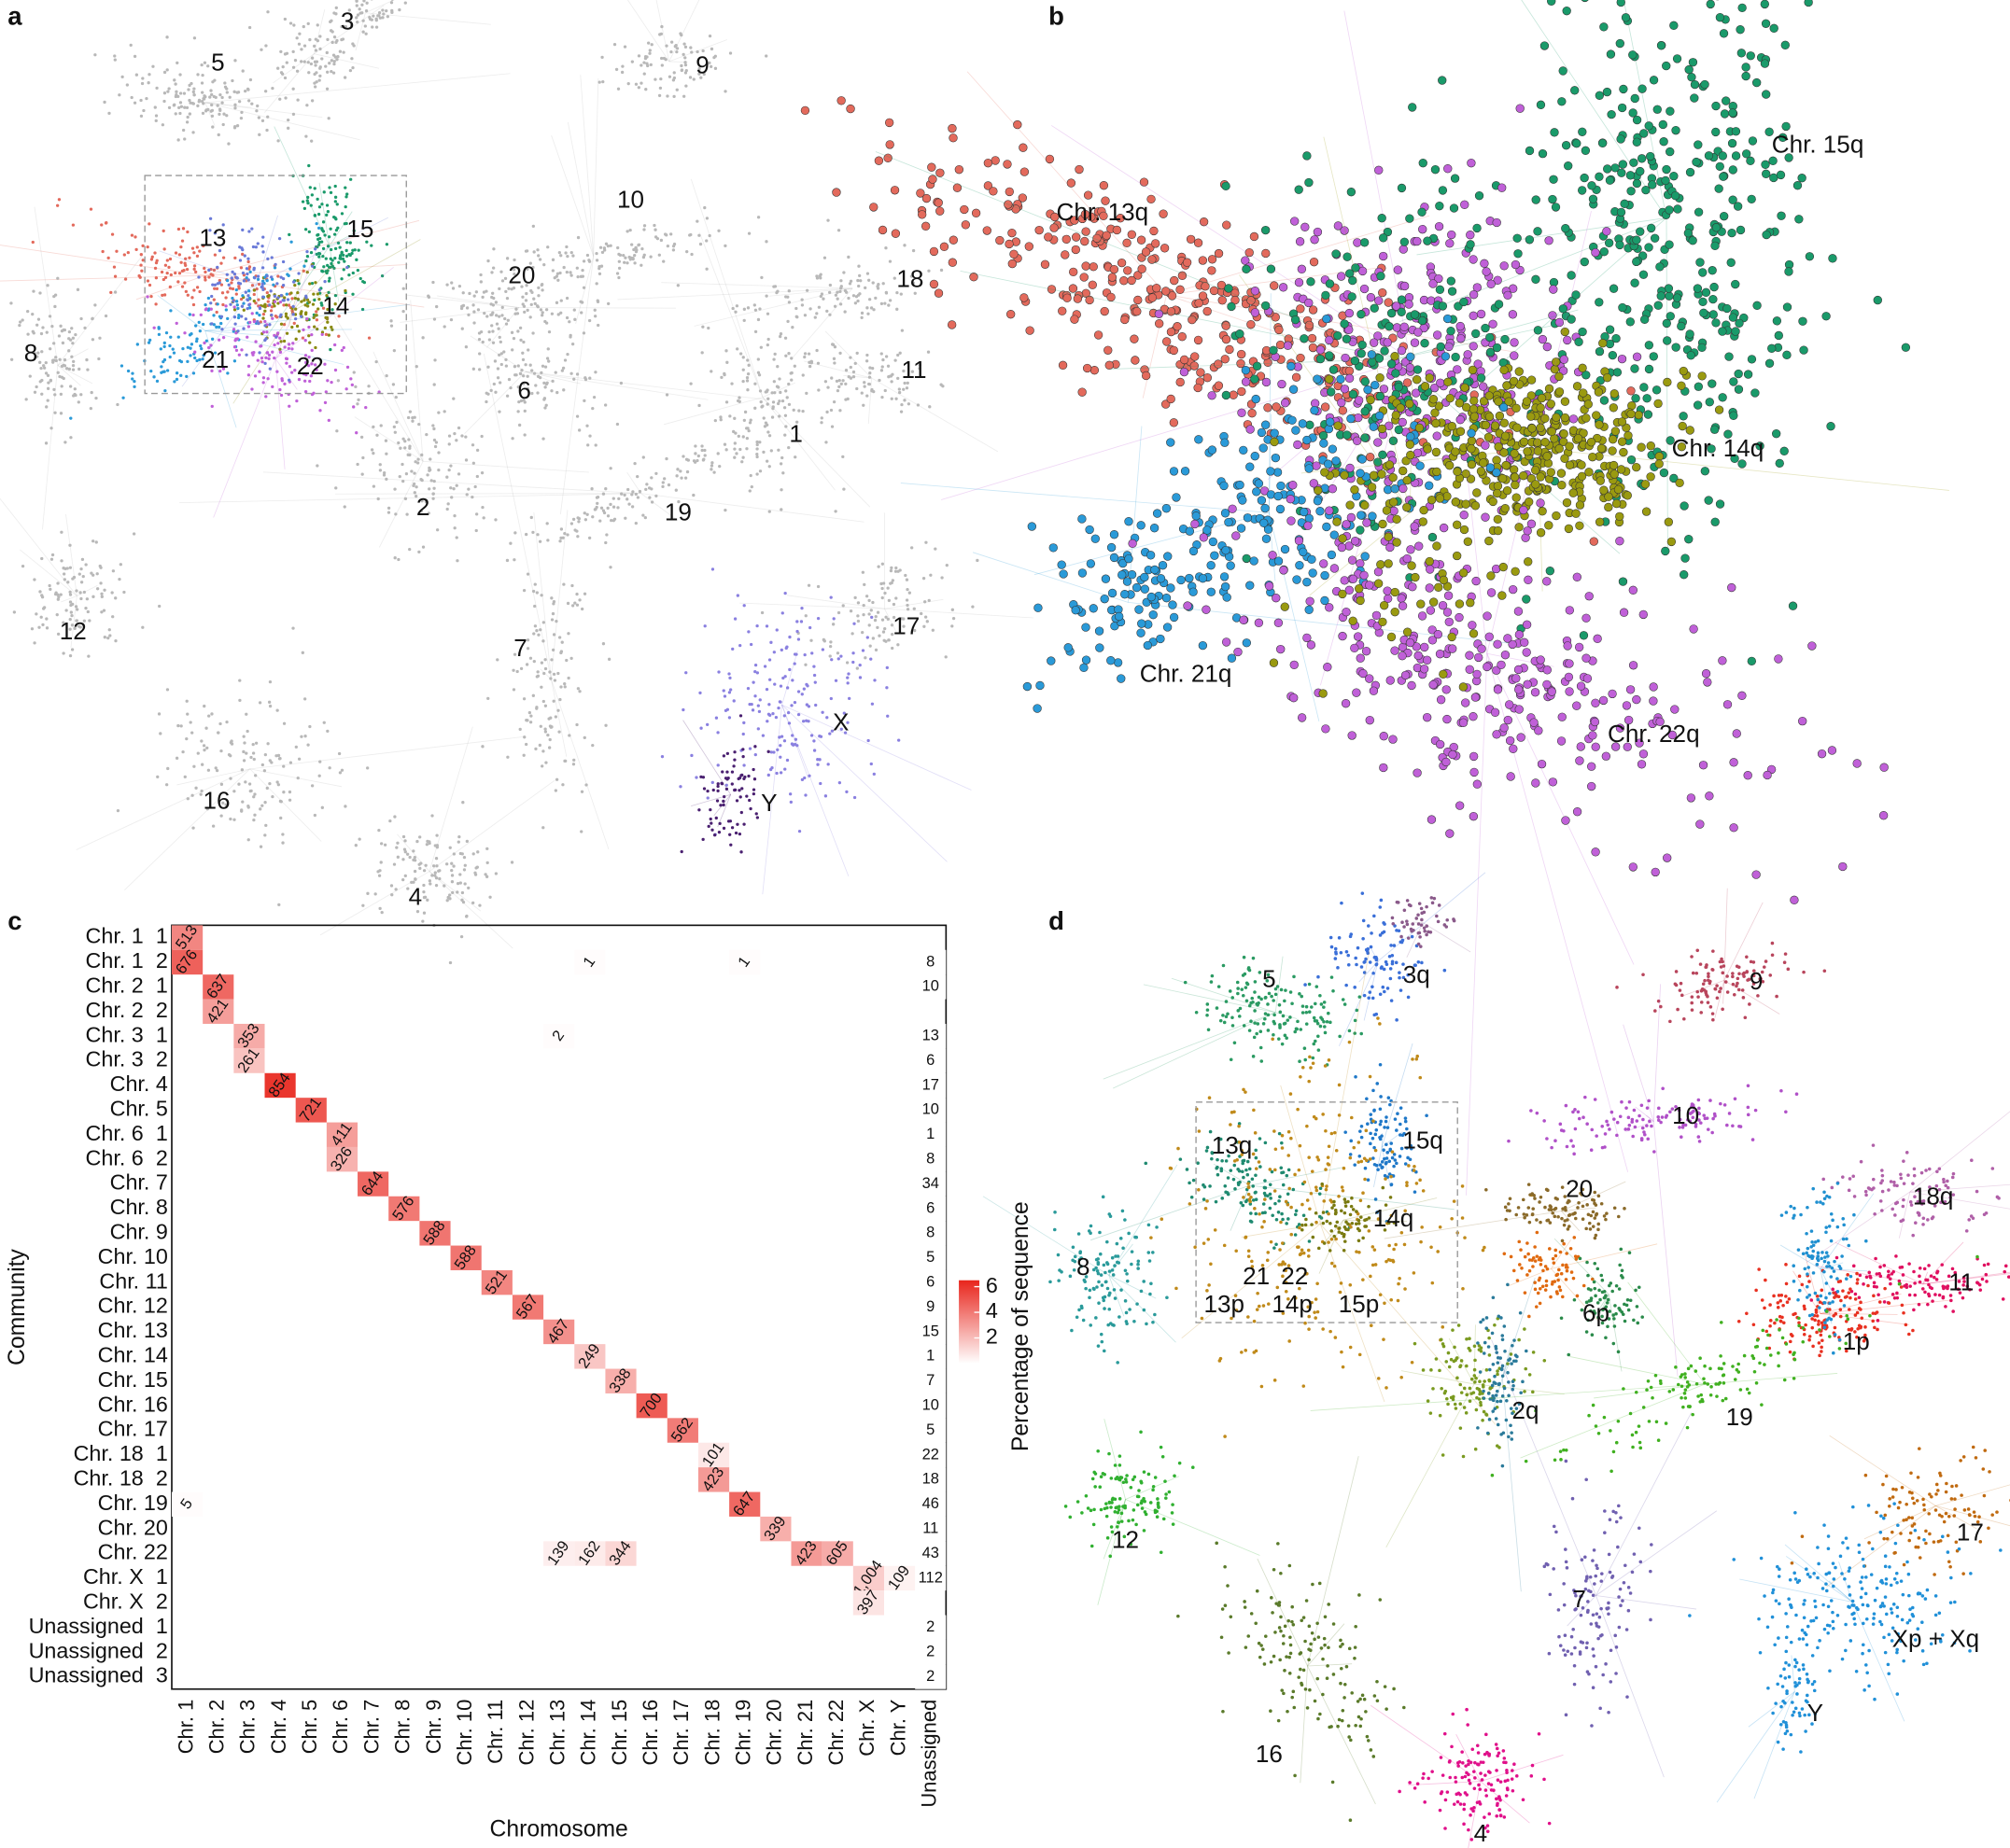 This screenshot has height=1848, width=2010. What do you see at coordinates (76, 368) in the screenshot?
I see `node-cluster` at bounding box center [76, 368].